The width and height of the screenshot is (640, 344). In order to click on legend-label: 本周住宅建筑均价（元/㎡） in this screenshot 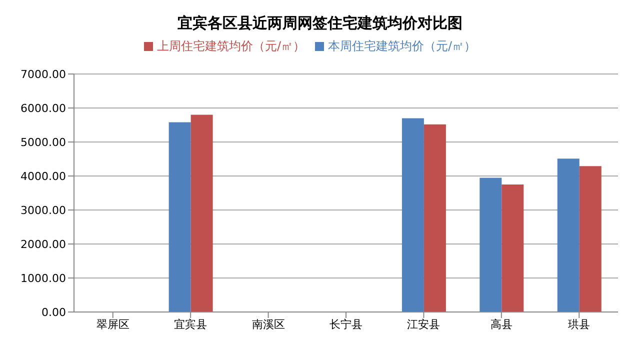, I will do `click(402, 46)`.